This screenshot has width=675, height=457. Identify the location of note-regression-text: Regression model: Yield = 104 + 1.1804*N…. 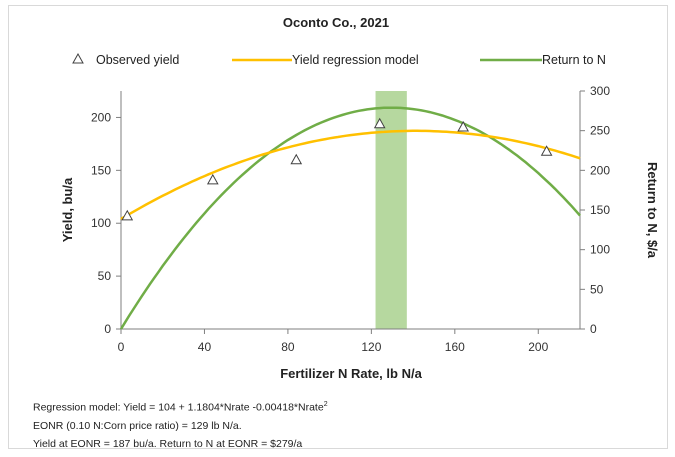
(178, 407).